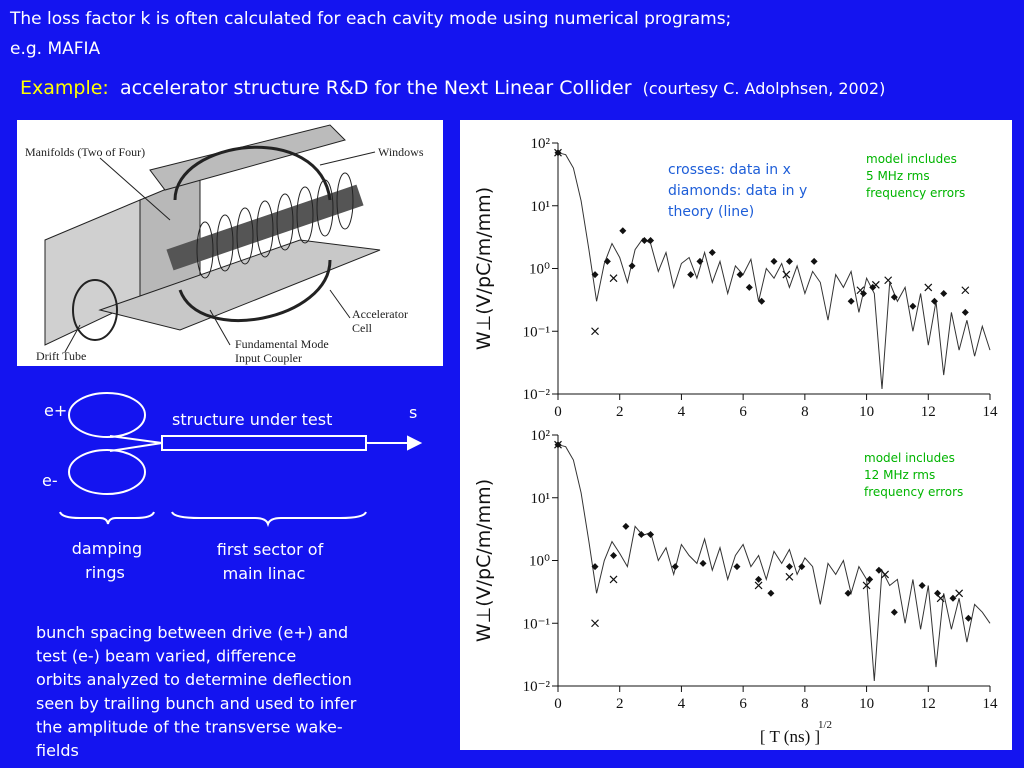  I want to click on figure-label: Input Coupler, so click(268, 358).